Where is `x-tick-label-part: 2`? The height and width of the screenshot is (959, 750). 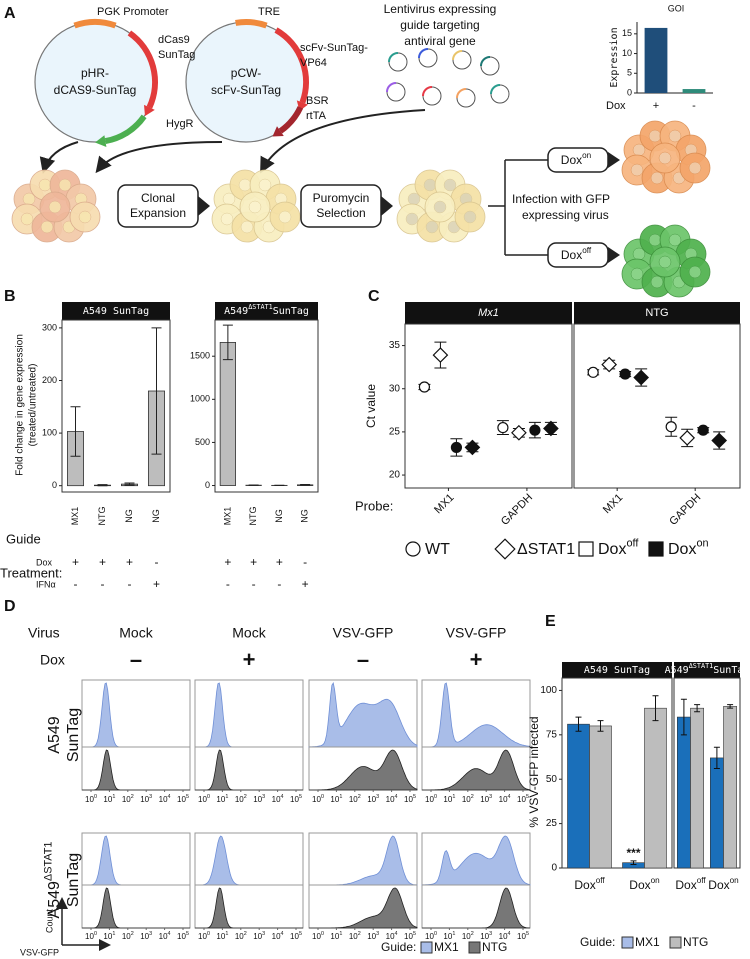 x-tick-label-part: 2 is located at coordinates (359, 934).